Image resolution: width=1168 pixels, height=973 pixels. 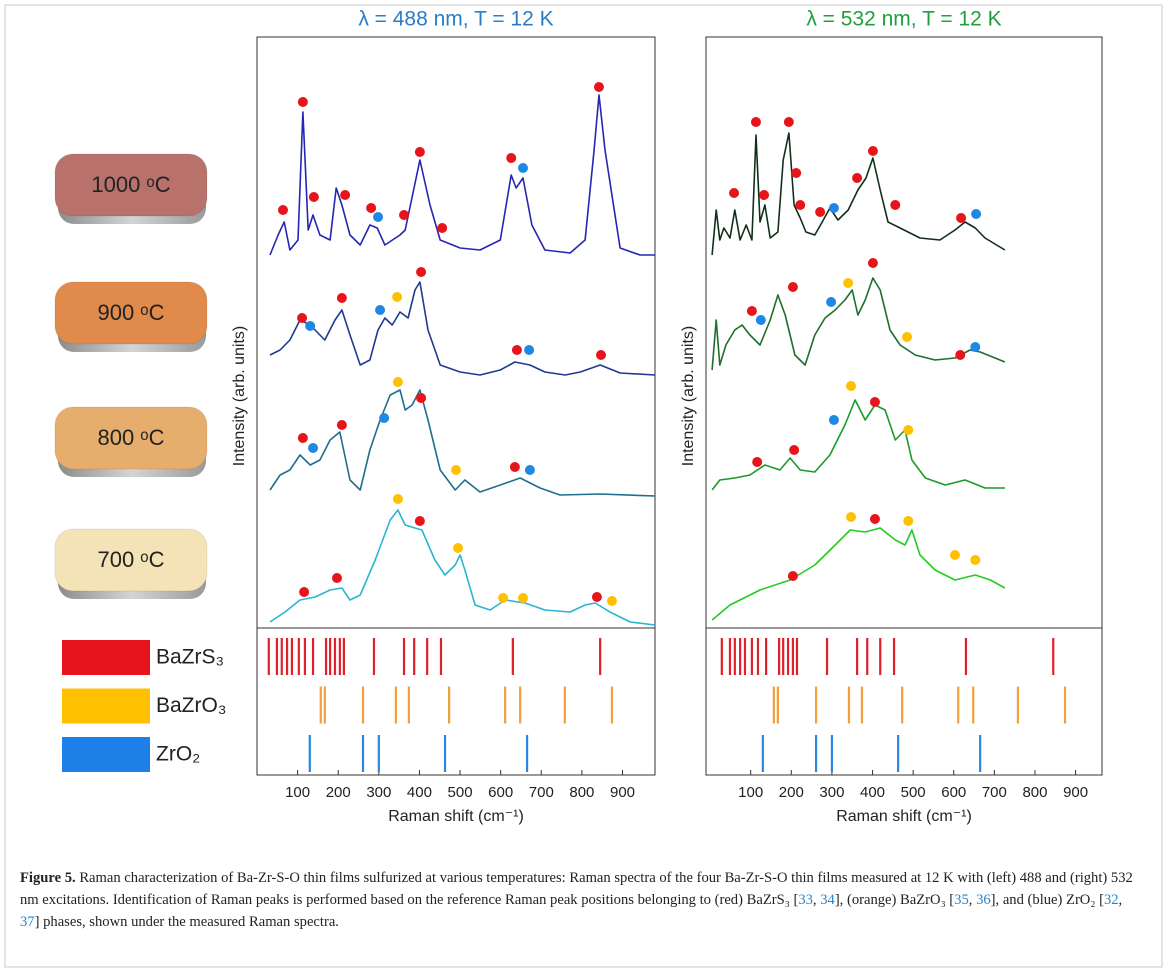 What do you see at coordinates (1047, 900) in the screenshot?
I see `caption-run: ], and (blue) ZrO₂ [` at bounding box center [1047, 900].